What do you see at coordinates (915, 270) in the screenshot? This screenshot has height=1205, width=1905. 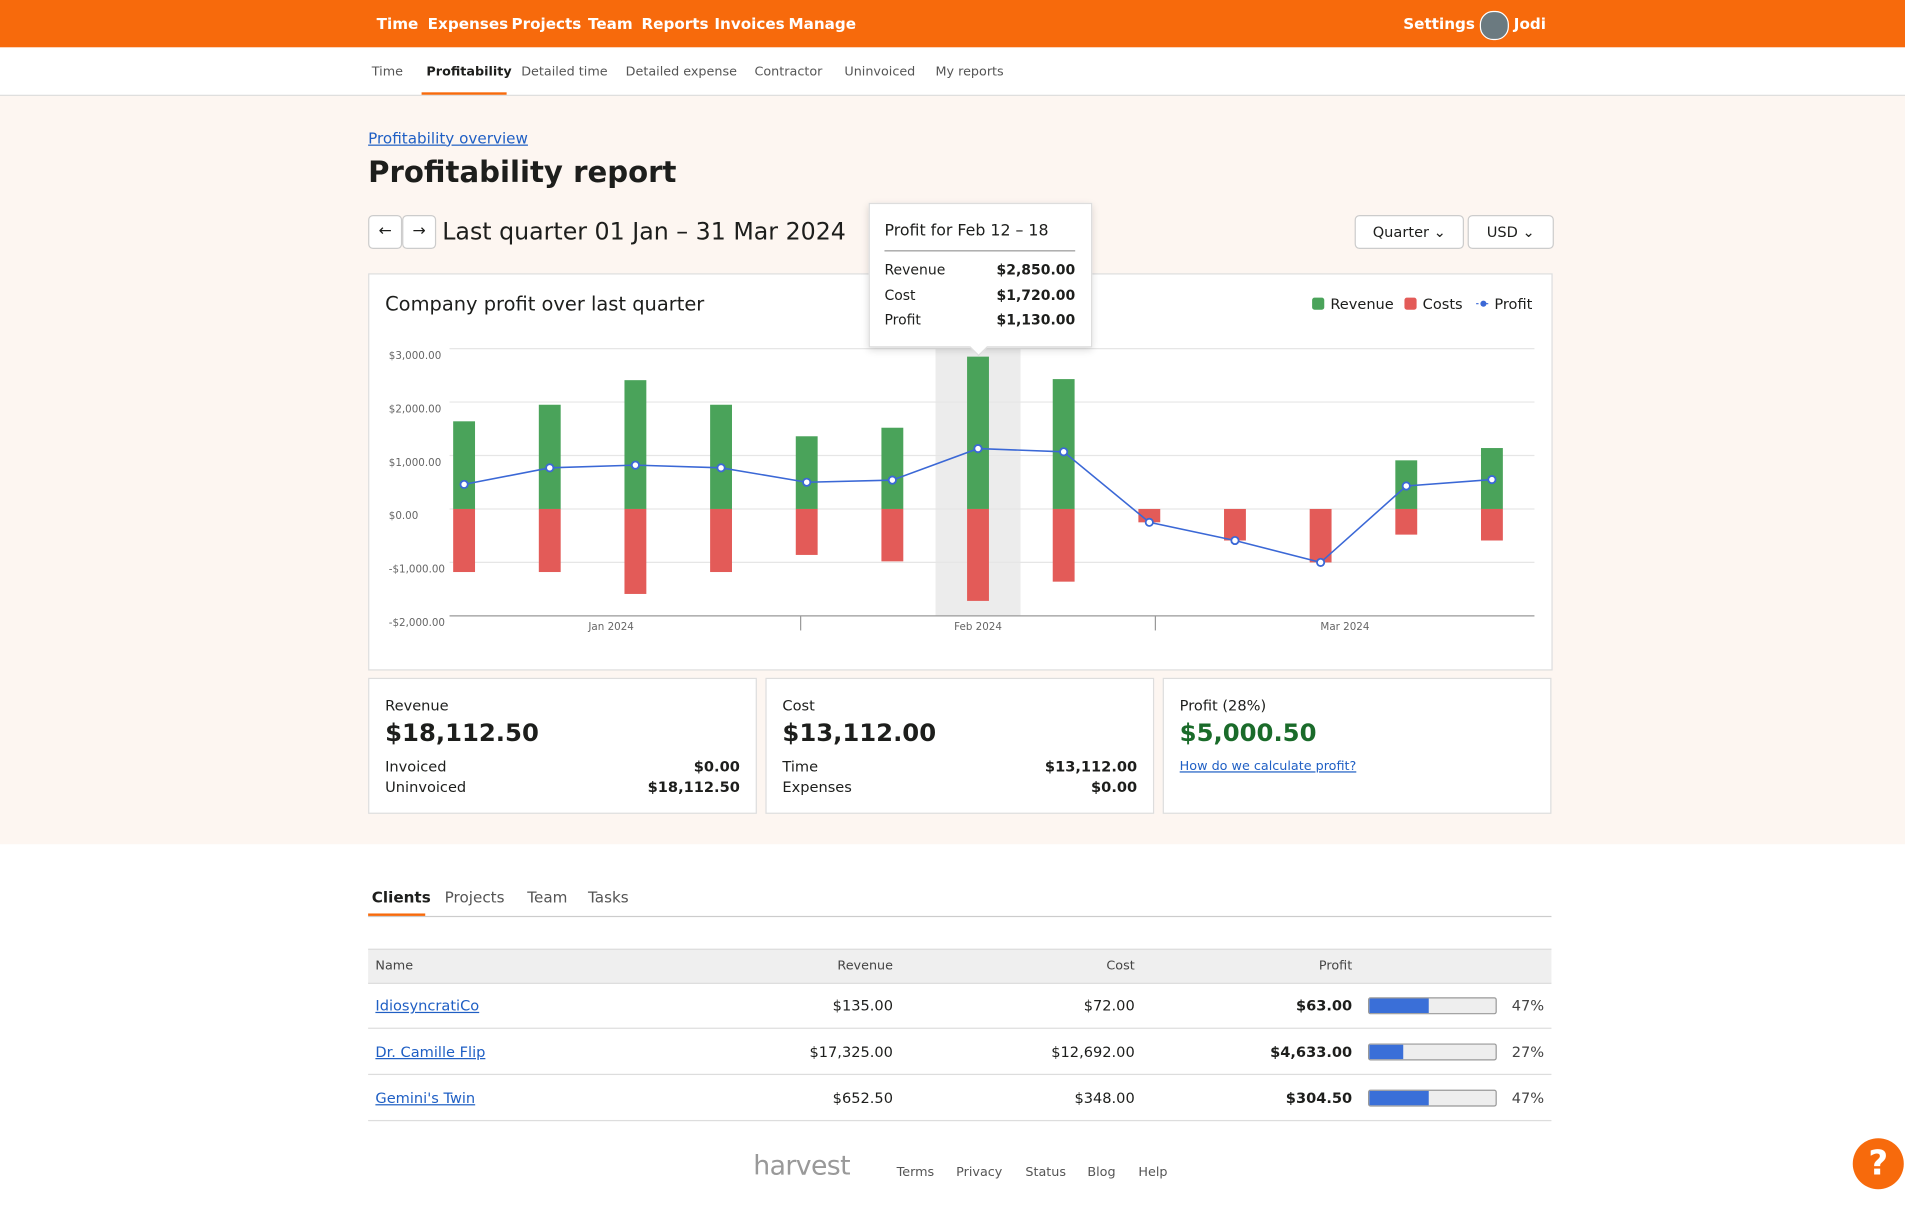 I see `tooltip-label: Revenue` at bounding box center [915, 270].